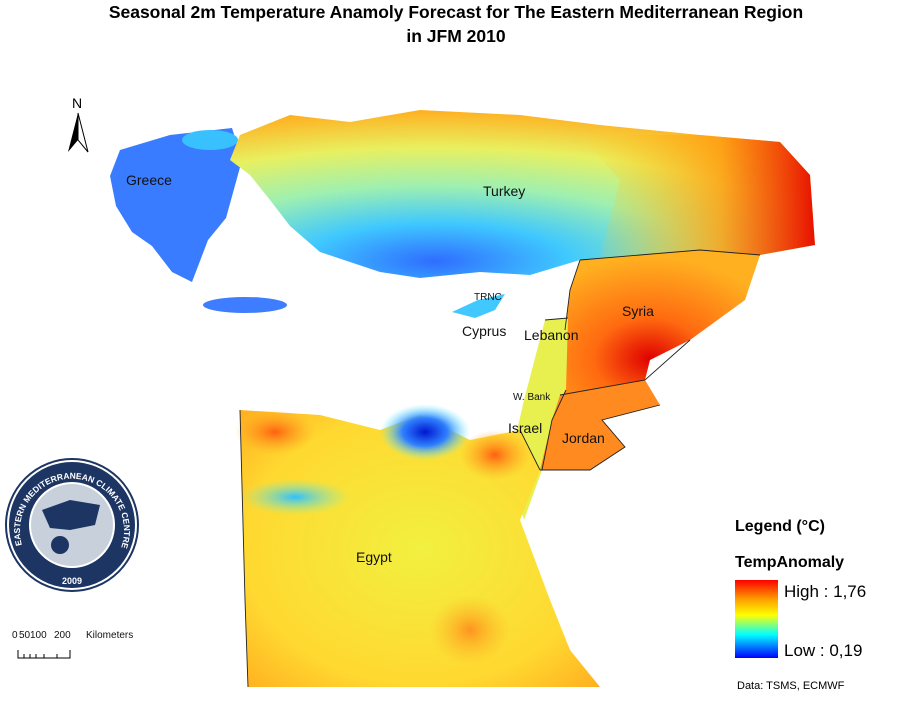  Describe the element at coordinates (583, 438) in the screenshot. I see `region-label: Jordan` at that location.